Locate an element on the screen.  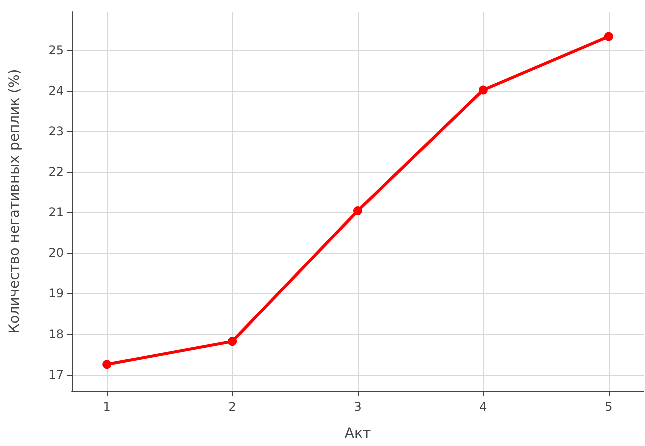
x-axis-title: Акт is located at coordinates (358, 434).